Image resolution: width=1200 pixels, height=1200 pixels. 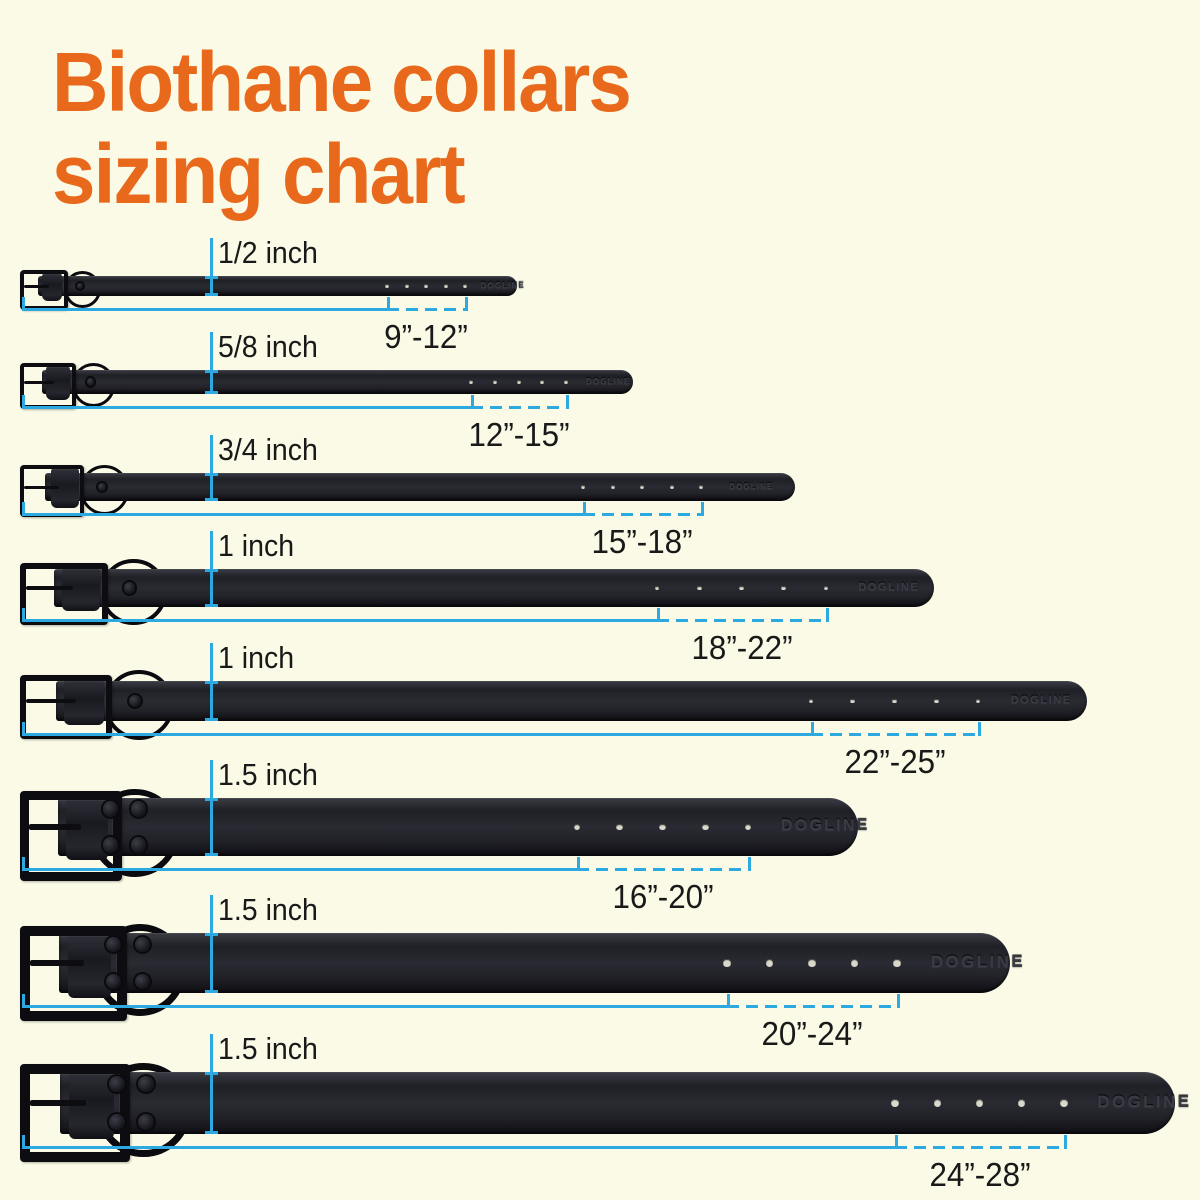 I want to click on collar-width-label: 1.5 inch, so click(x=268, y=774).